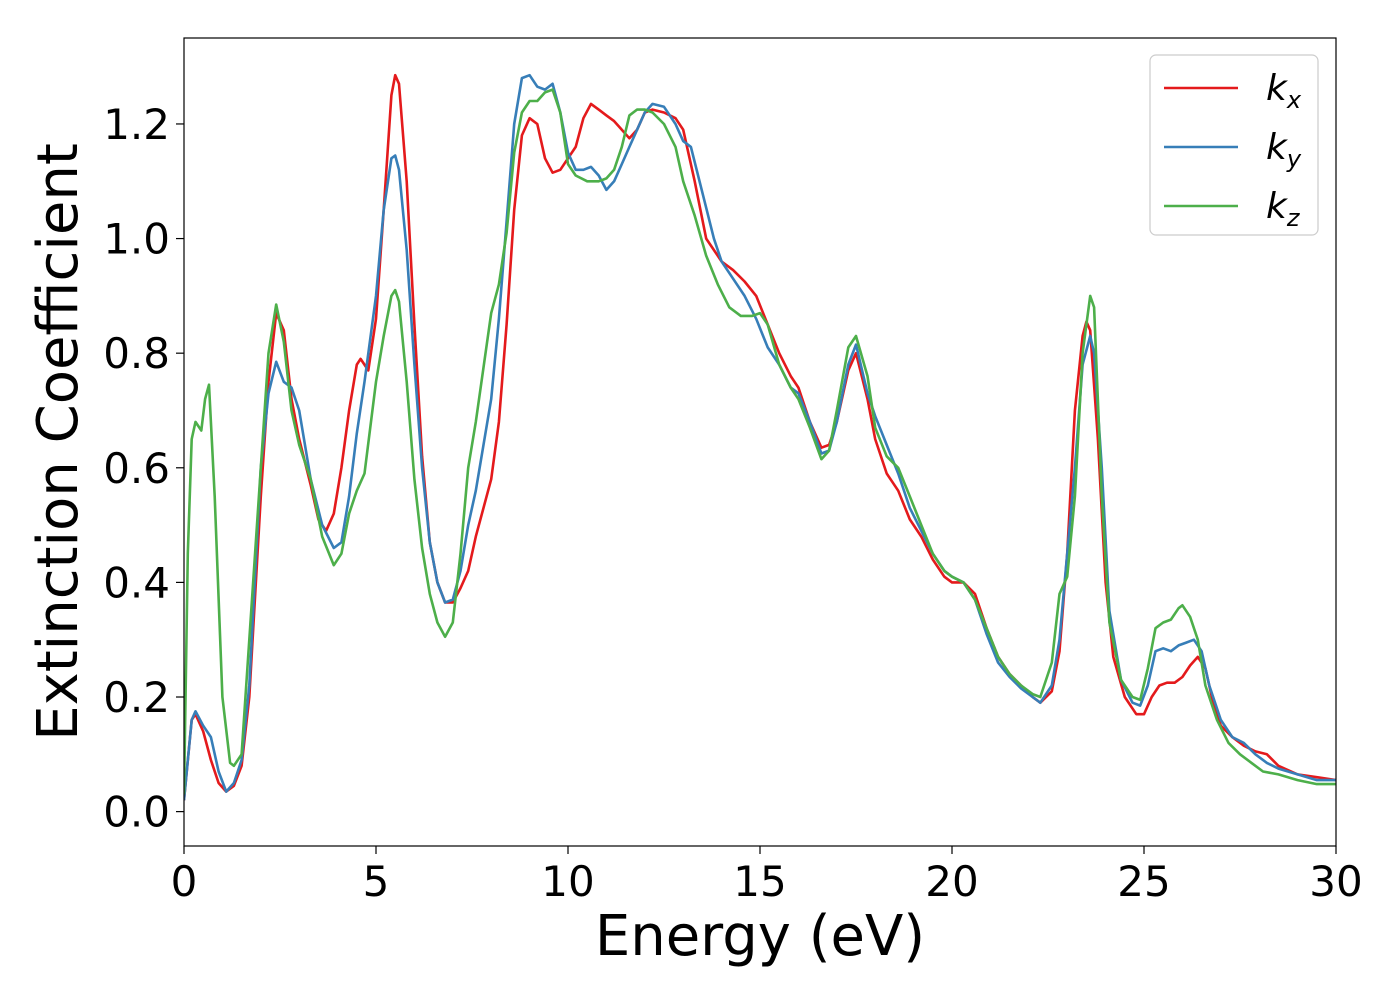  Describe the element at coordinates (759, 881) in the screenshot. I see `x-tick-label: 15` at that location.